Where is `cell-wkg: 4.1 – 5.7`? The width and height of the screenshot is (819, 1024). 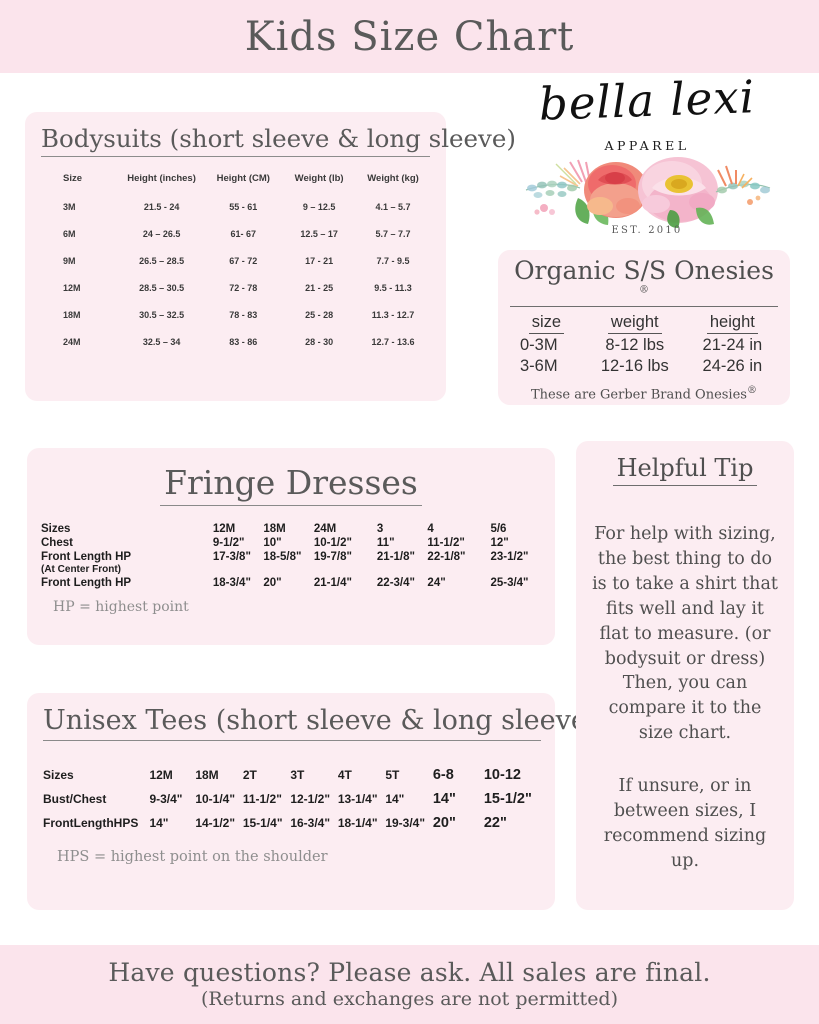
cell-wkg: 4.1 – 5.7 is located at coordinates (393, 207).